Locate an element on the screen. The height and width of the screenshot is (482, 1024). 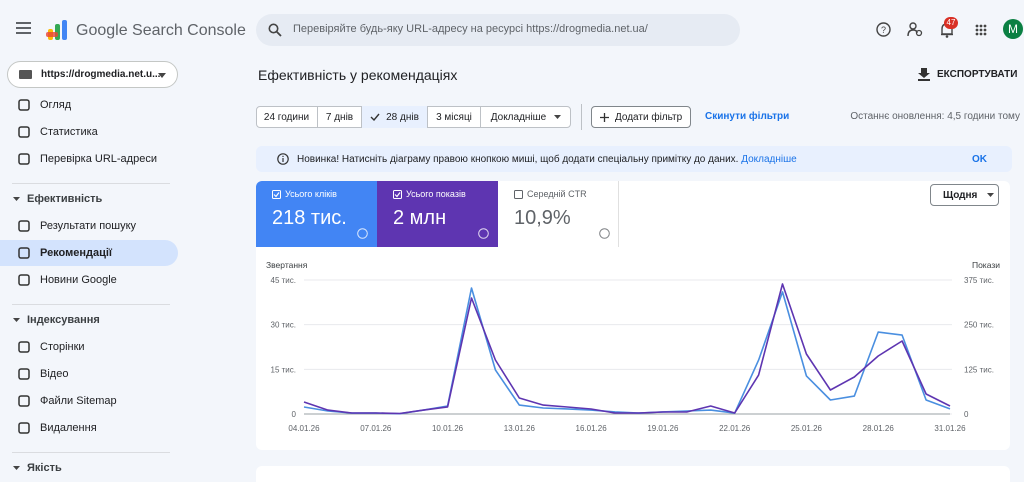
check-icon is located at coordinates (375, 117).